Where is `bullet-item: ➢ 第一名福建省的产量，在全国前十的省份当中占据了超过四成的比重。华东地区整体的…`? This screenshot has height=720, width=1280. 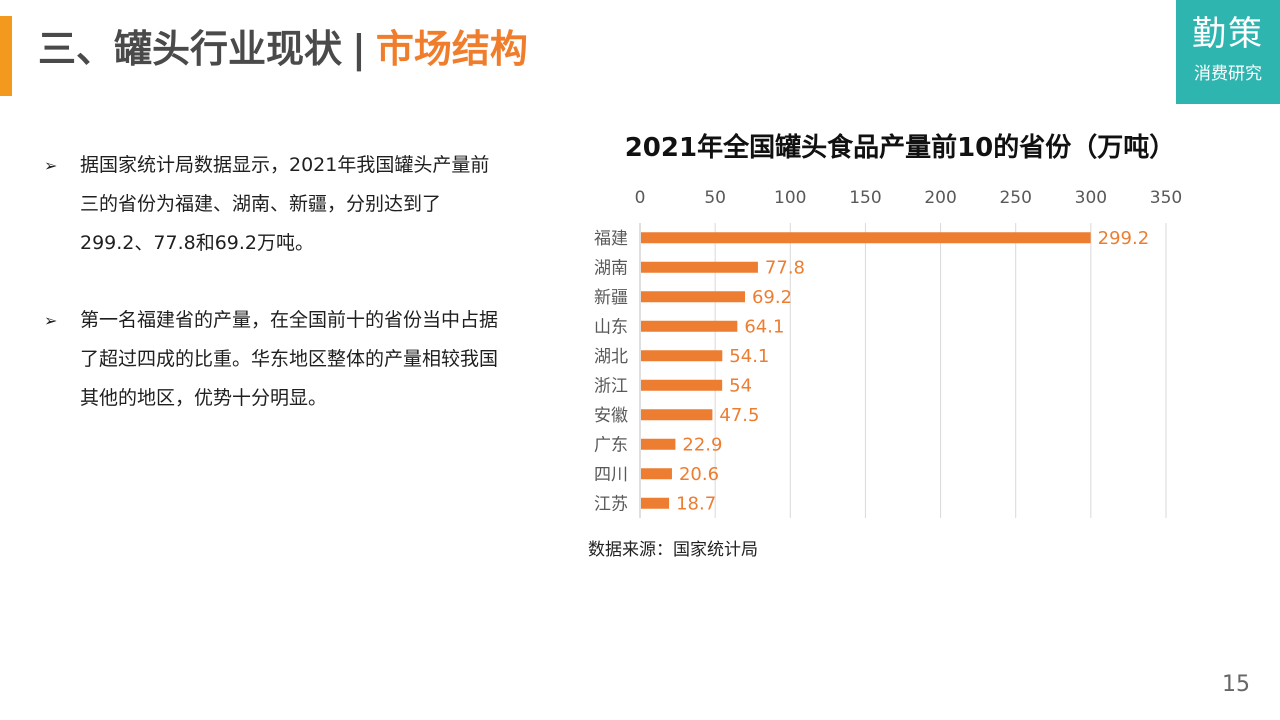 bullet-item: ➢ 第一名福建省的产量，在全国前十的省份当中占据了超过四成的比重。华东地区整体的… is located at coordinates (274, 359).